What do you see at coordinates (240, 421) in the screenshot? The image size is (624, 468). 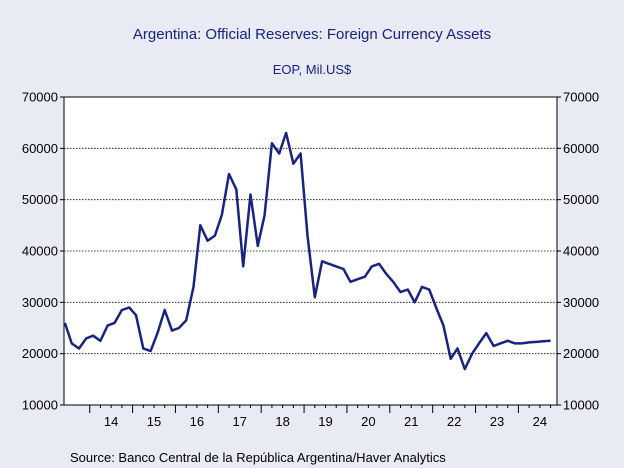 I see `x-tick-label: 17` at bounding box center [240, 421].